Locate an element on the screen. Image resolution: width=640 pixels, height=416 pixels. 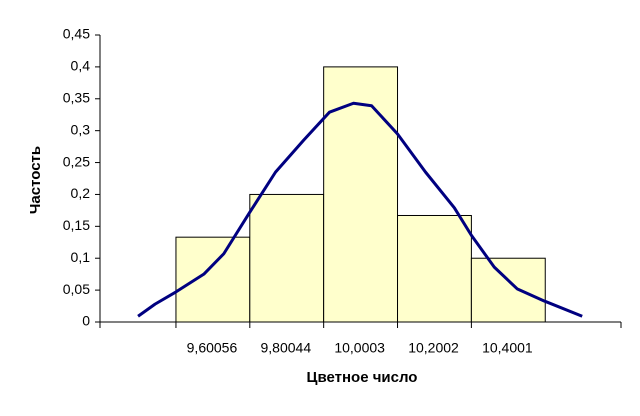
x-tick-label: 9,80044 is located at coordinates (286, 348).